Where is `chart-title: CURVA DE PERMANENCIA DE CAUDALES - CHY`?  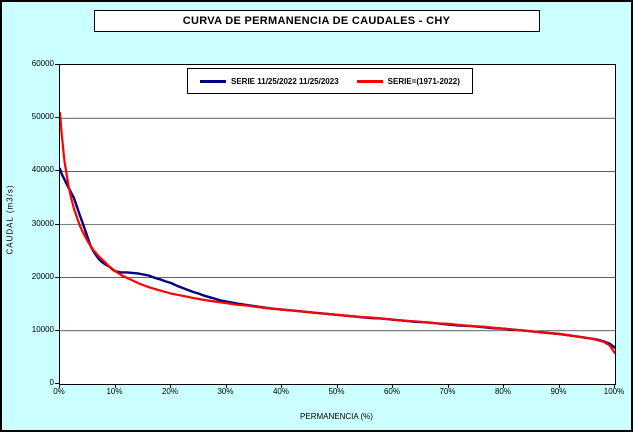
chart-title: CURVA DE PERMANENCIA DE CAUDALES - CHY is located at coordinates (316, 21).